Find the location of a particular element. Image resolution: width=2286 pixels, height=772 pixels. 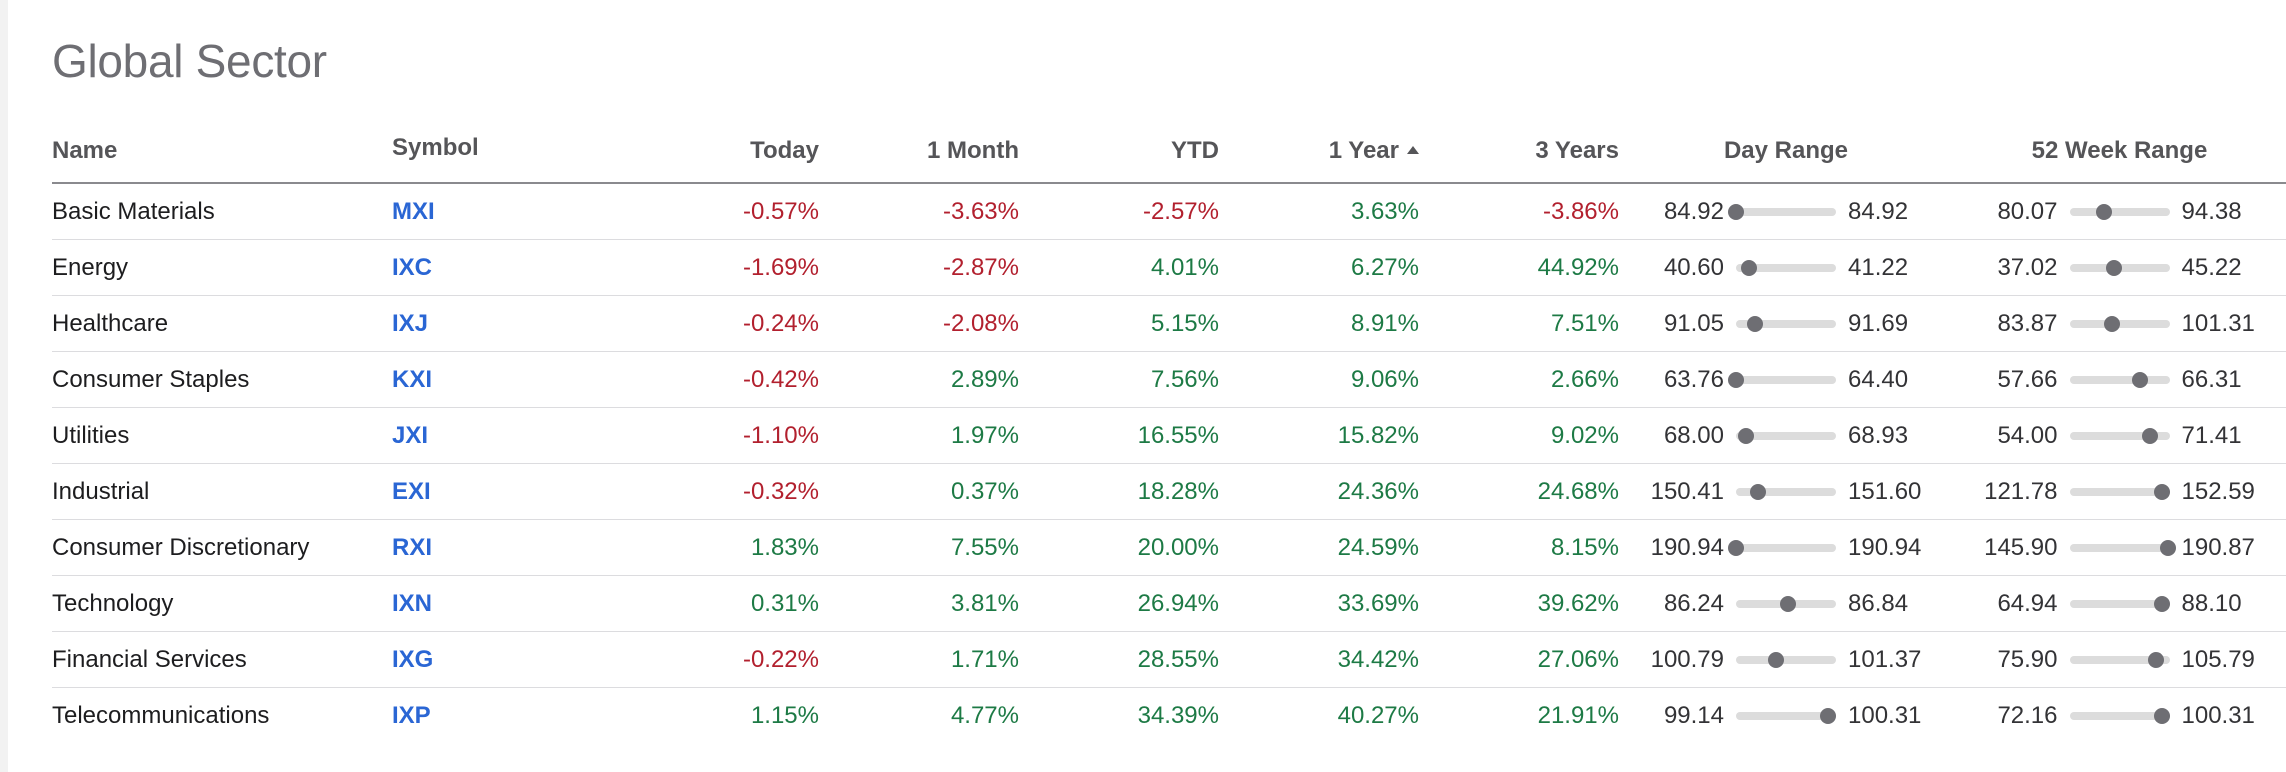

day-range: 99.14 100.31 is located at coordinates (1786, 716).